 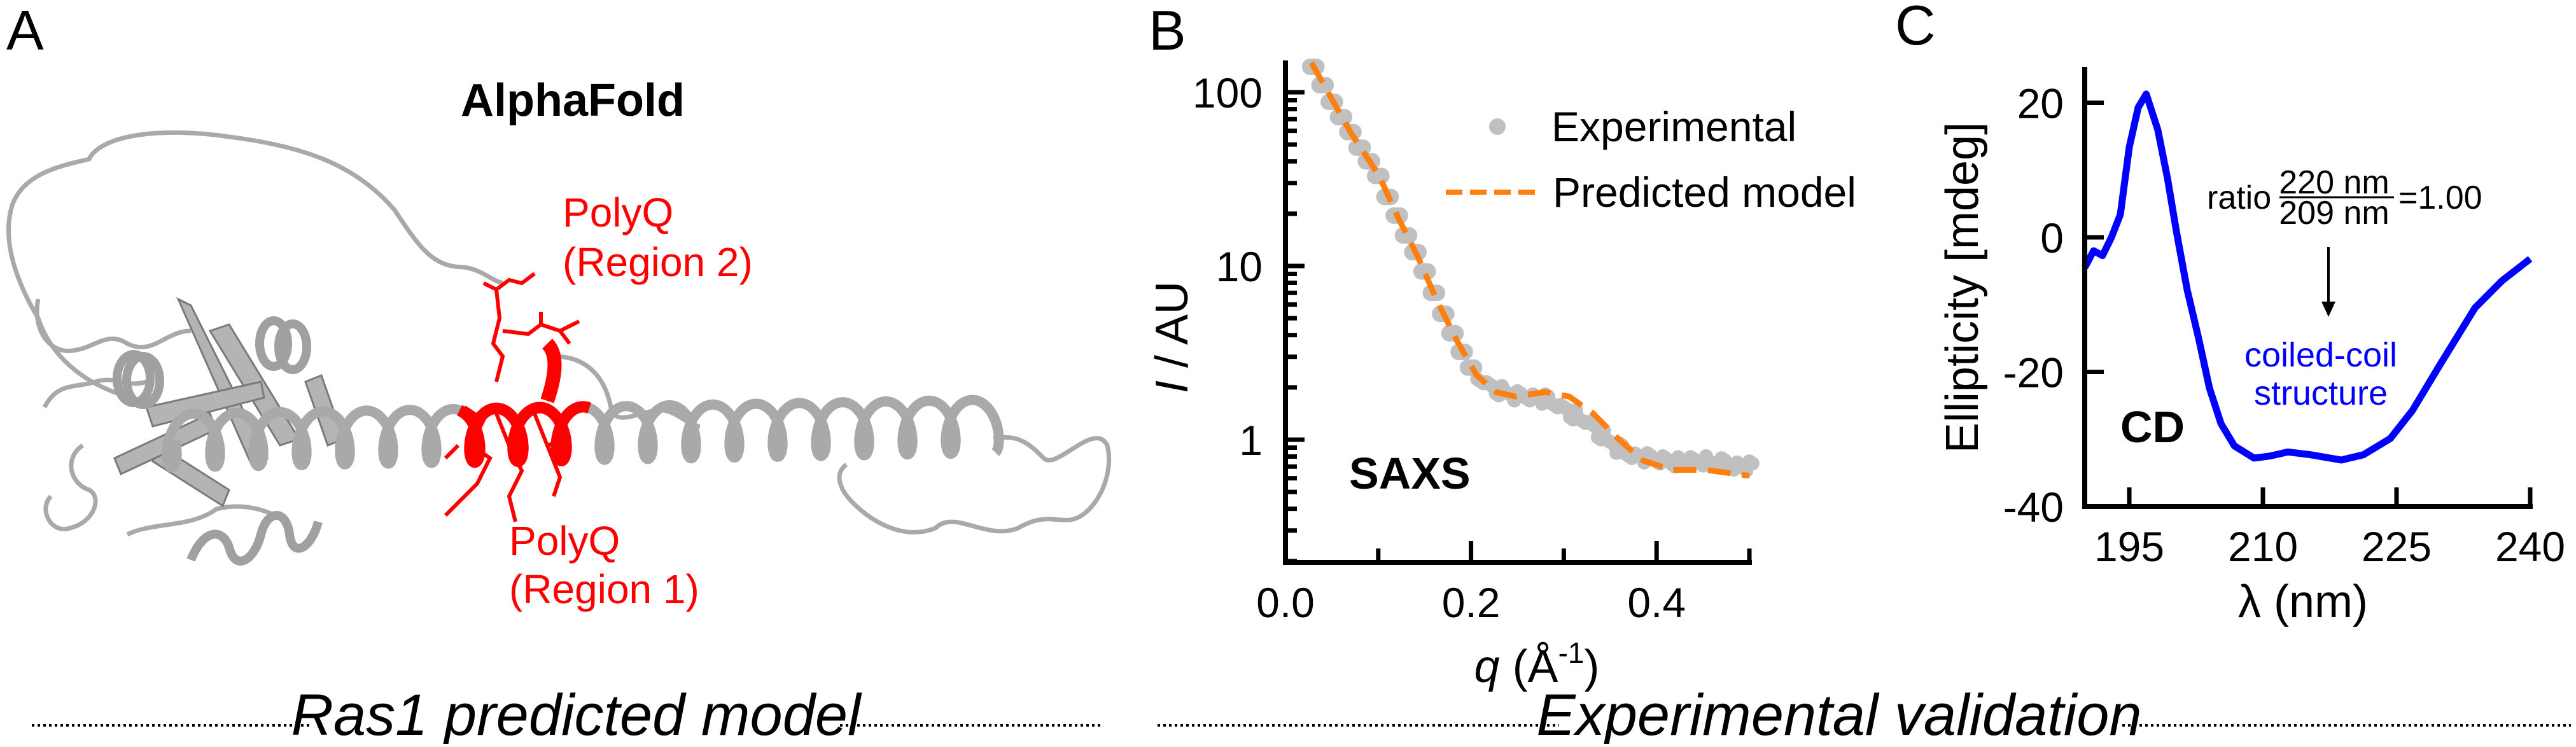 What do you see at coordinates (2440, 198) in the screenshot?
I see `ratio-value: =1.00` at bounding box center [2440, 198].